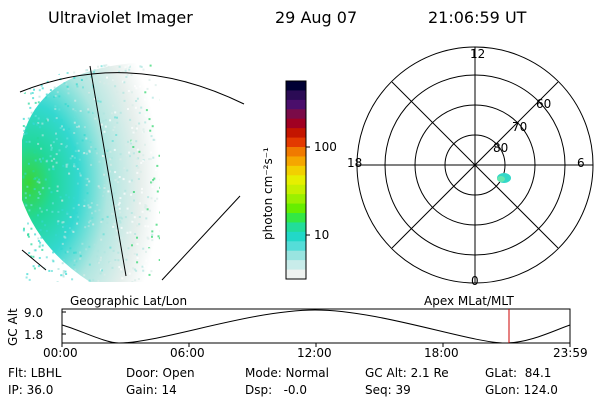 Image resolution: width=600 pixels, height=400 pixels. What do you see at coordinates (501, 148) in the screenshot?
I see `lat-label-80: 80` at bounding box center [501, 148].